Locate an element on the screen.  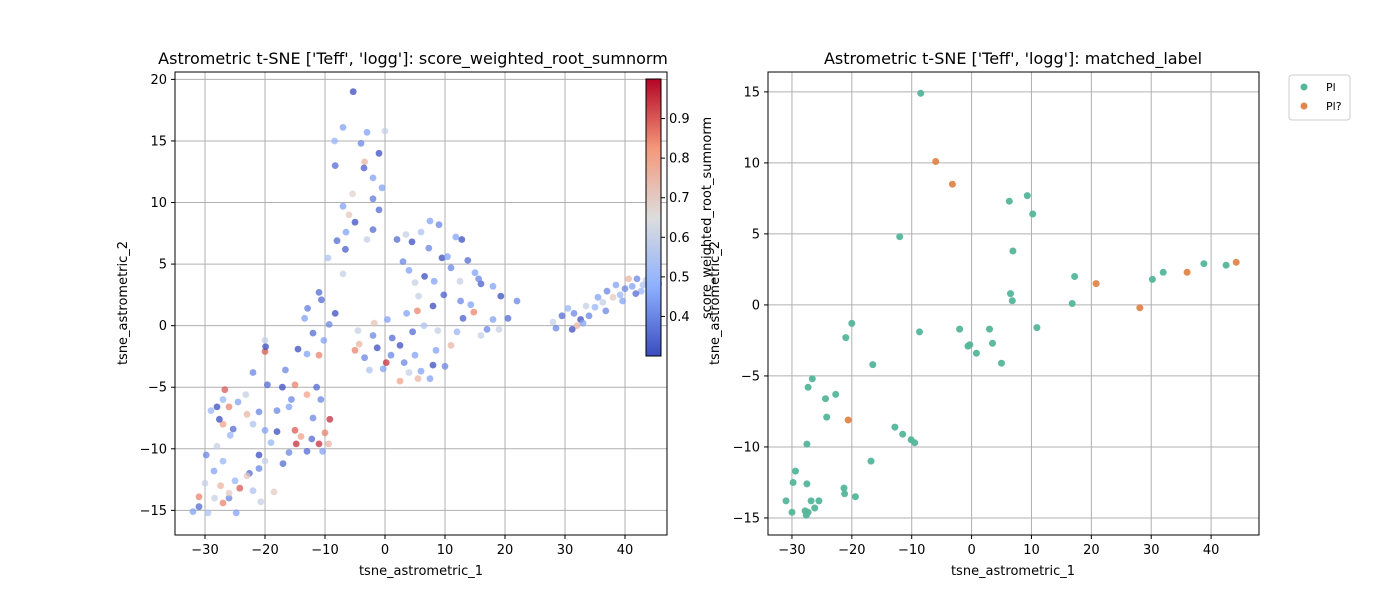
left-xtick-label: −20 is located at coordinates (264, 550).